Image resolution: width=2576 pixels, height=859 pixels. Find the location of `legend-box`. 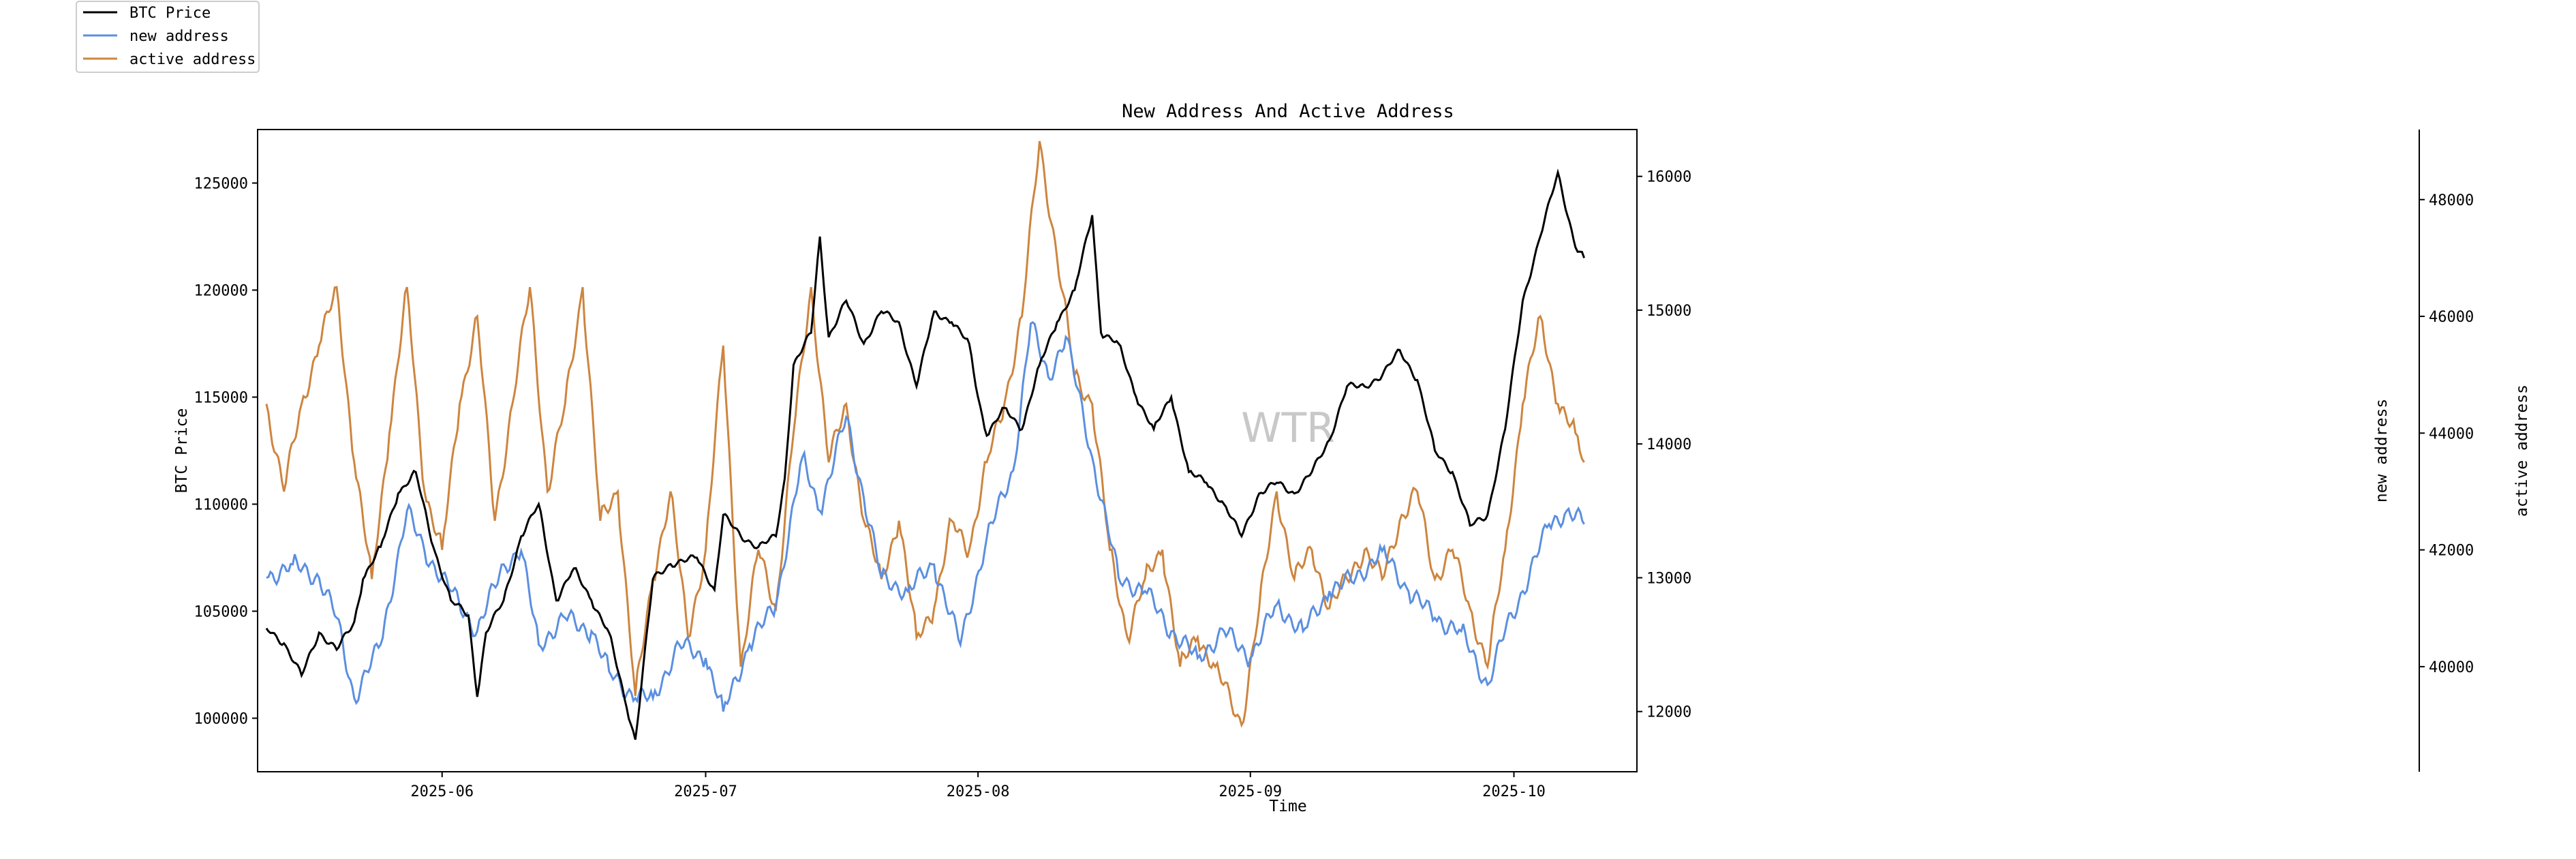

legend-box is located at coordinates (168, 37).